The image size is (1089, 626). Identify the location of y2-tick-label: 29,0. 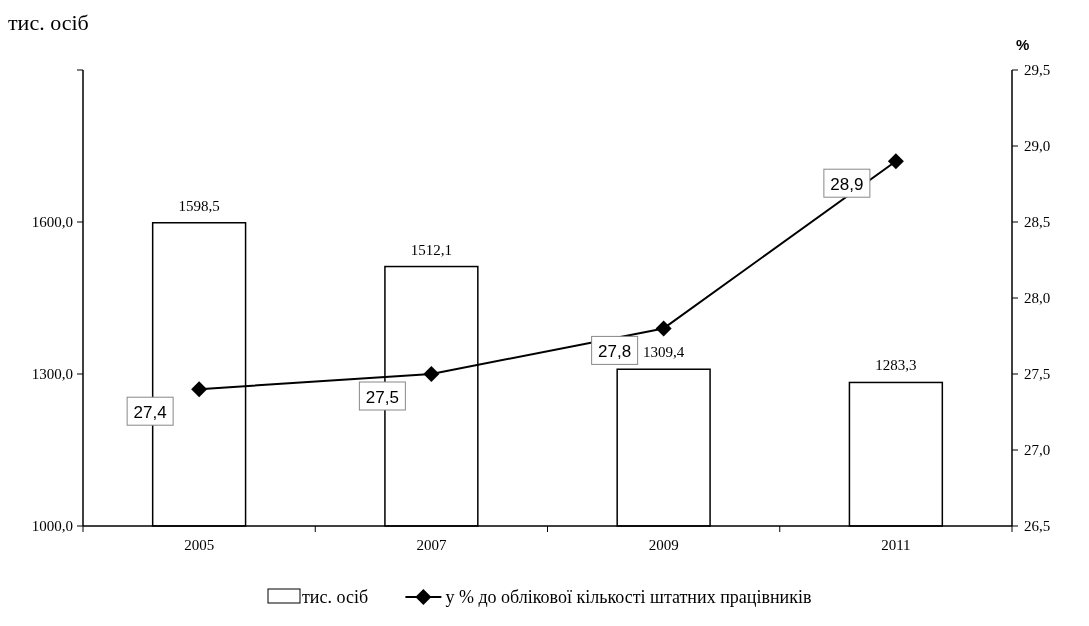
(1037, 146).